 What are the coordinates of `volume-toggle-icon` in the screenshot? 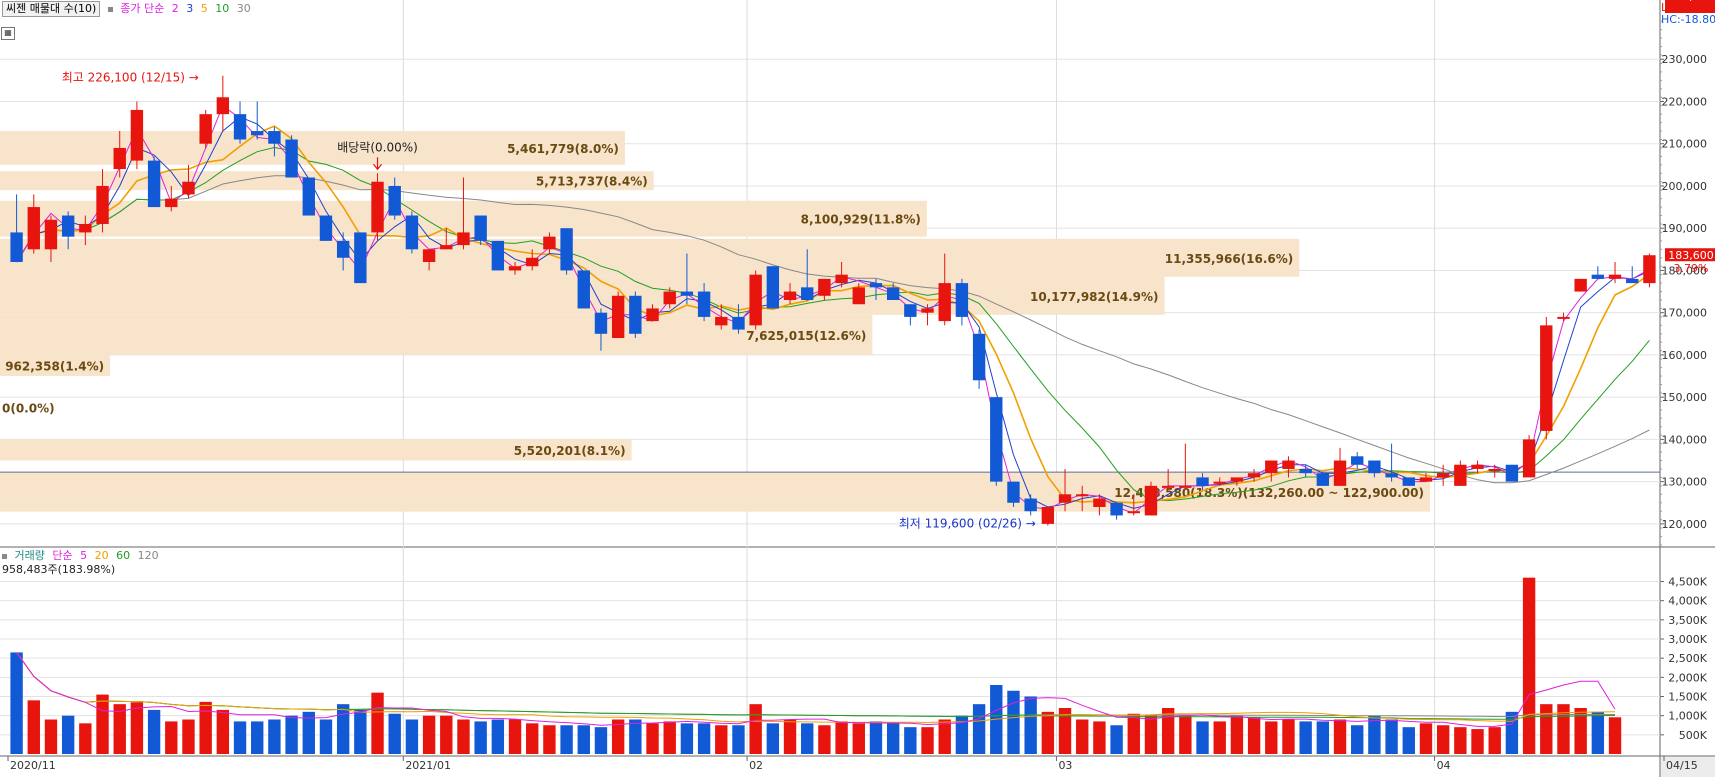 It's located at (4, 556).